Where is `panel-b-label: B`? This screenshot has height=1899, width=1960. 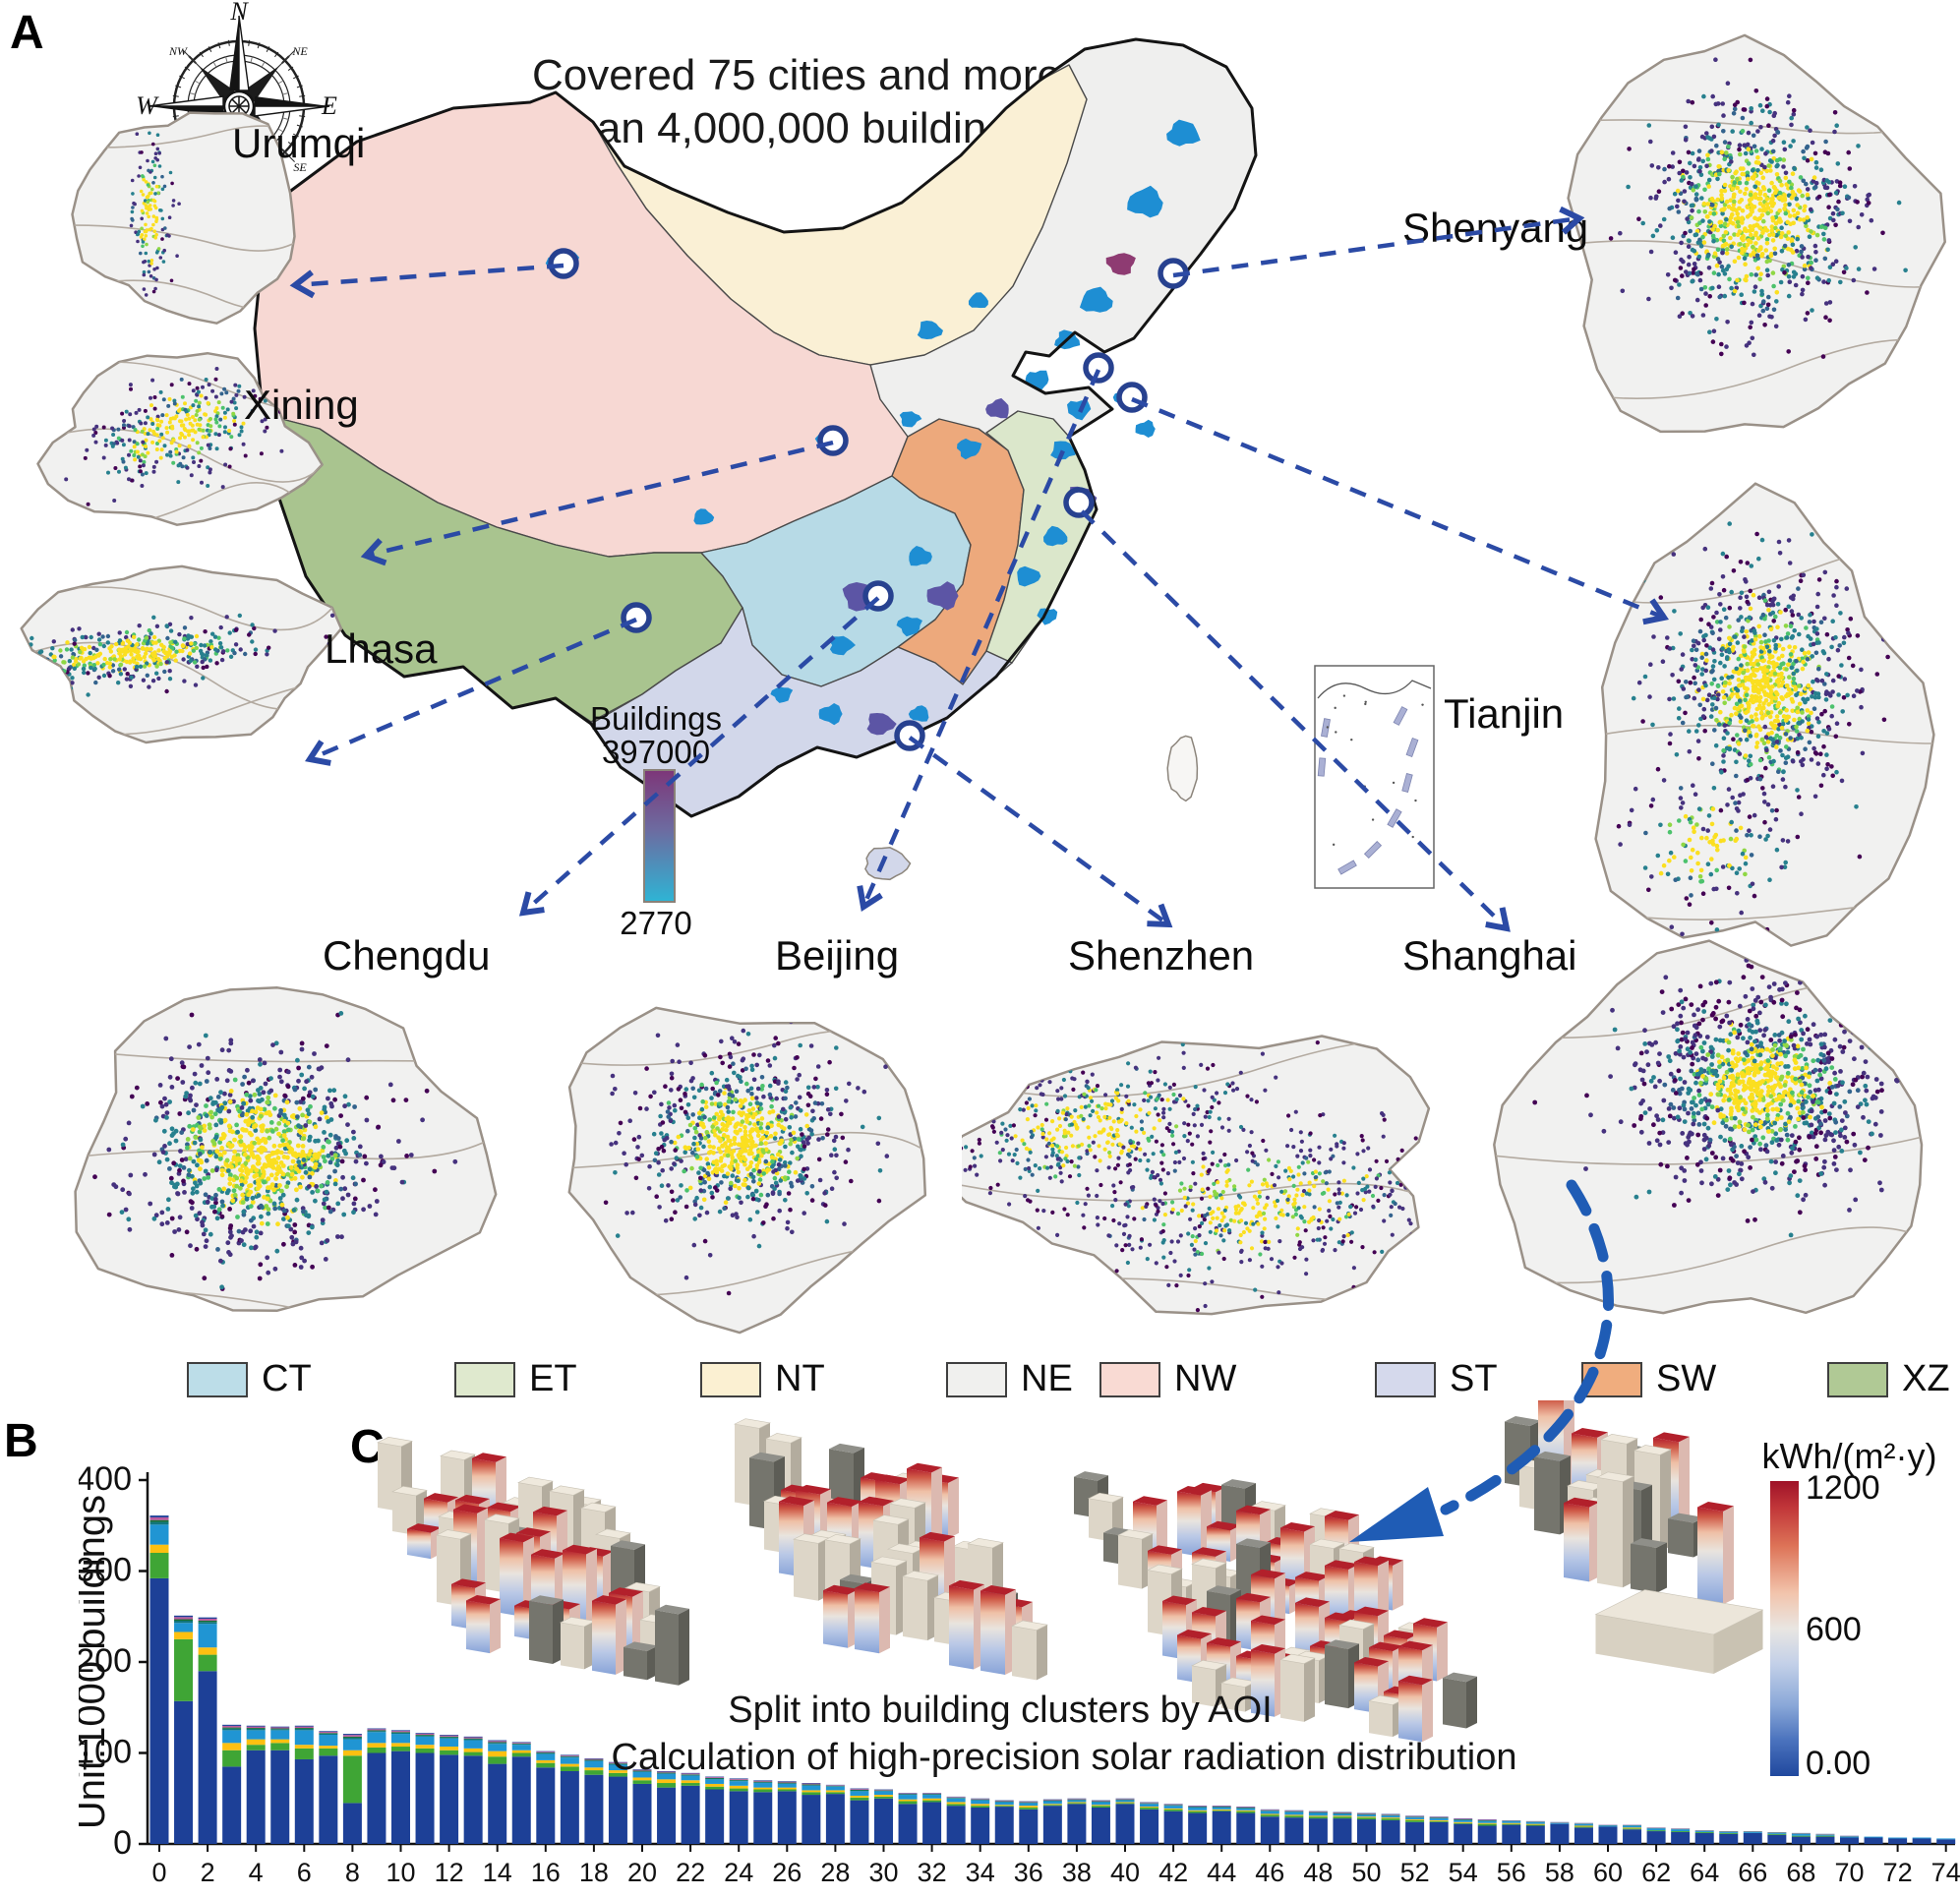
panel-b-label: B is located at coordinates (21, 1441).